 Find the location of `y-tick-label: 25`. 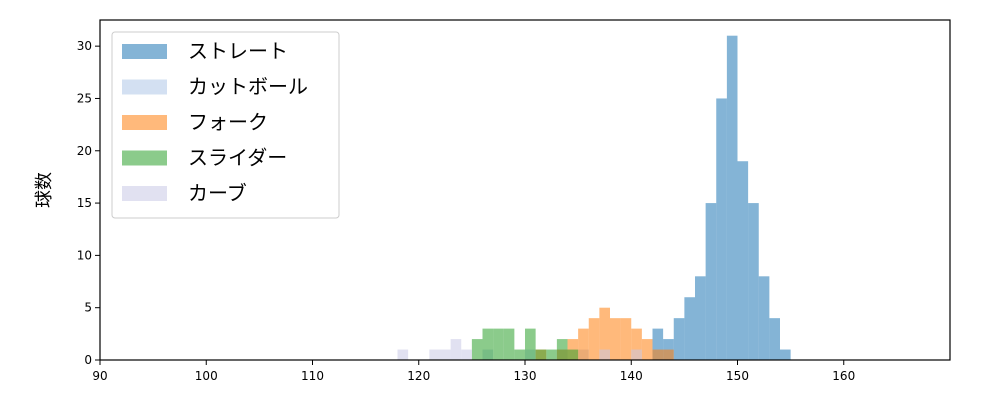

y-tick-label: 25 is located at coordinates (84, 98).